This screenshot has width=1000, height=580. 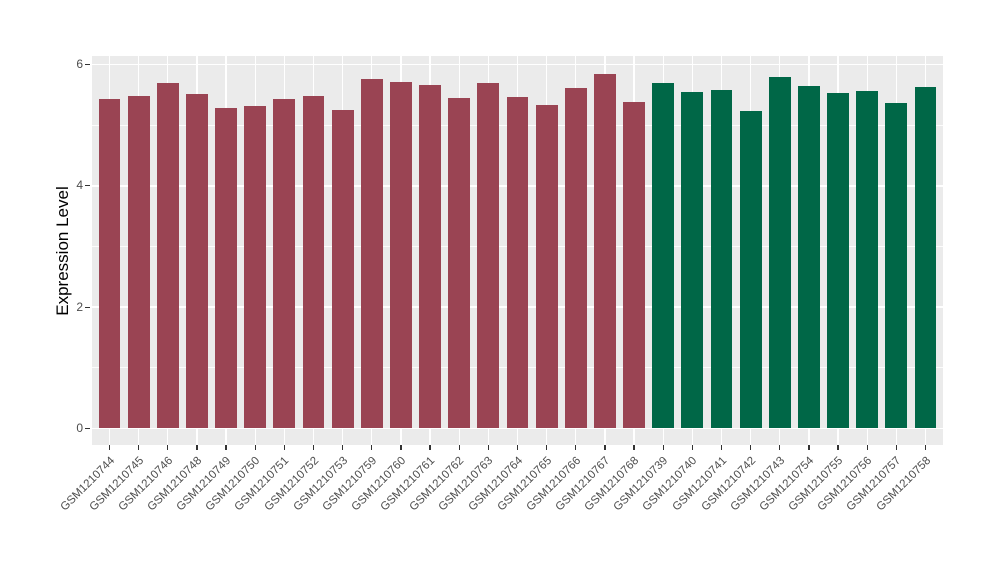 What do you see at coordinates (79, 427) in the screenshot?
I see `y-tick-label: 0` at bounding box center [79, 427].